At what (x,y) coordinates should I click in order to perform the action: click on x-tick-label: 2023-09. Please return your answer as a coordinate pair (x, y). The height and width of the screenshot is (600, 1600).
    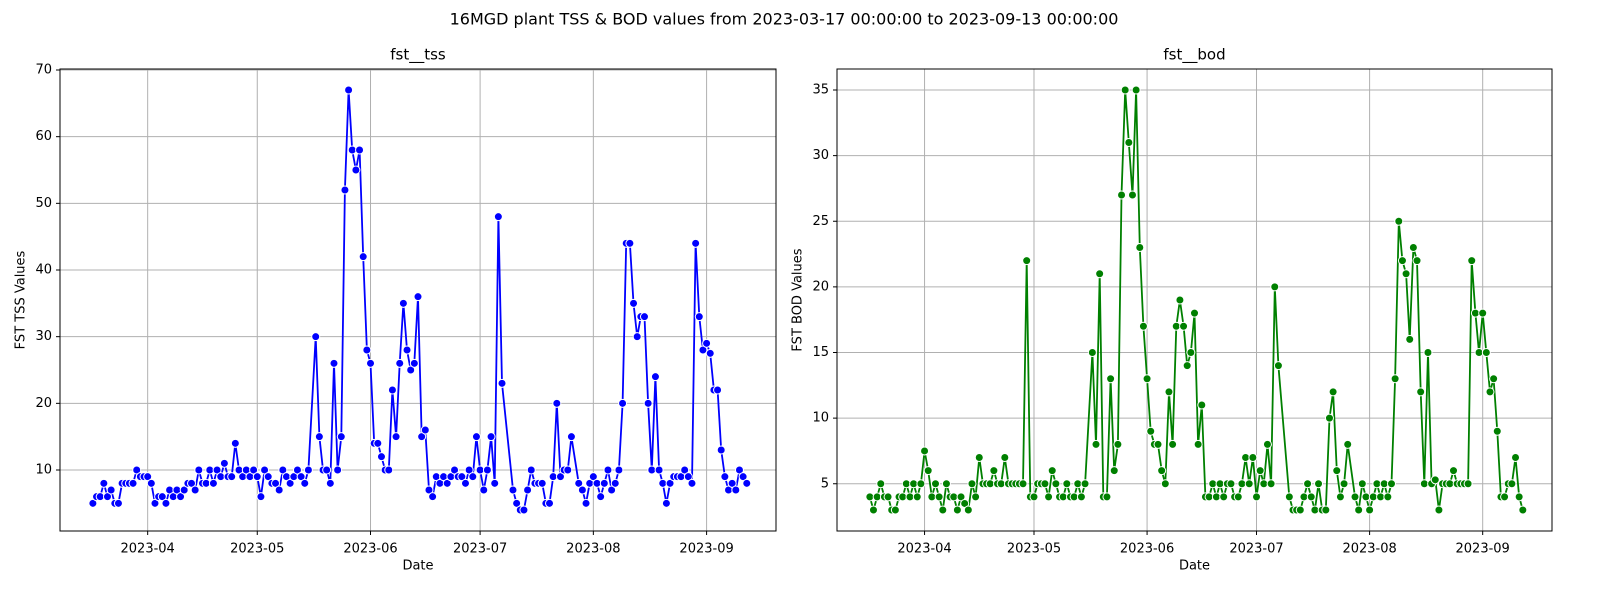
    Looking at the image, I should click on (1483, 549).